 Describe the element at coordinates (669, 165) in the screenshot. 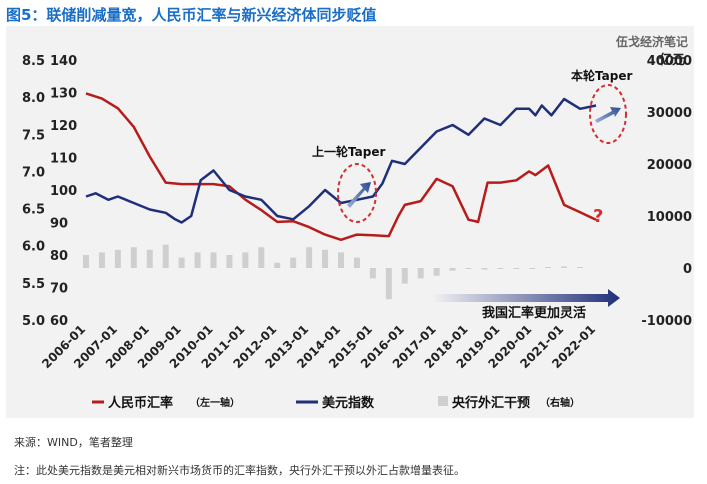

I see `fx-axis-tick: 20000` at that location.